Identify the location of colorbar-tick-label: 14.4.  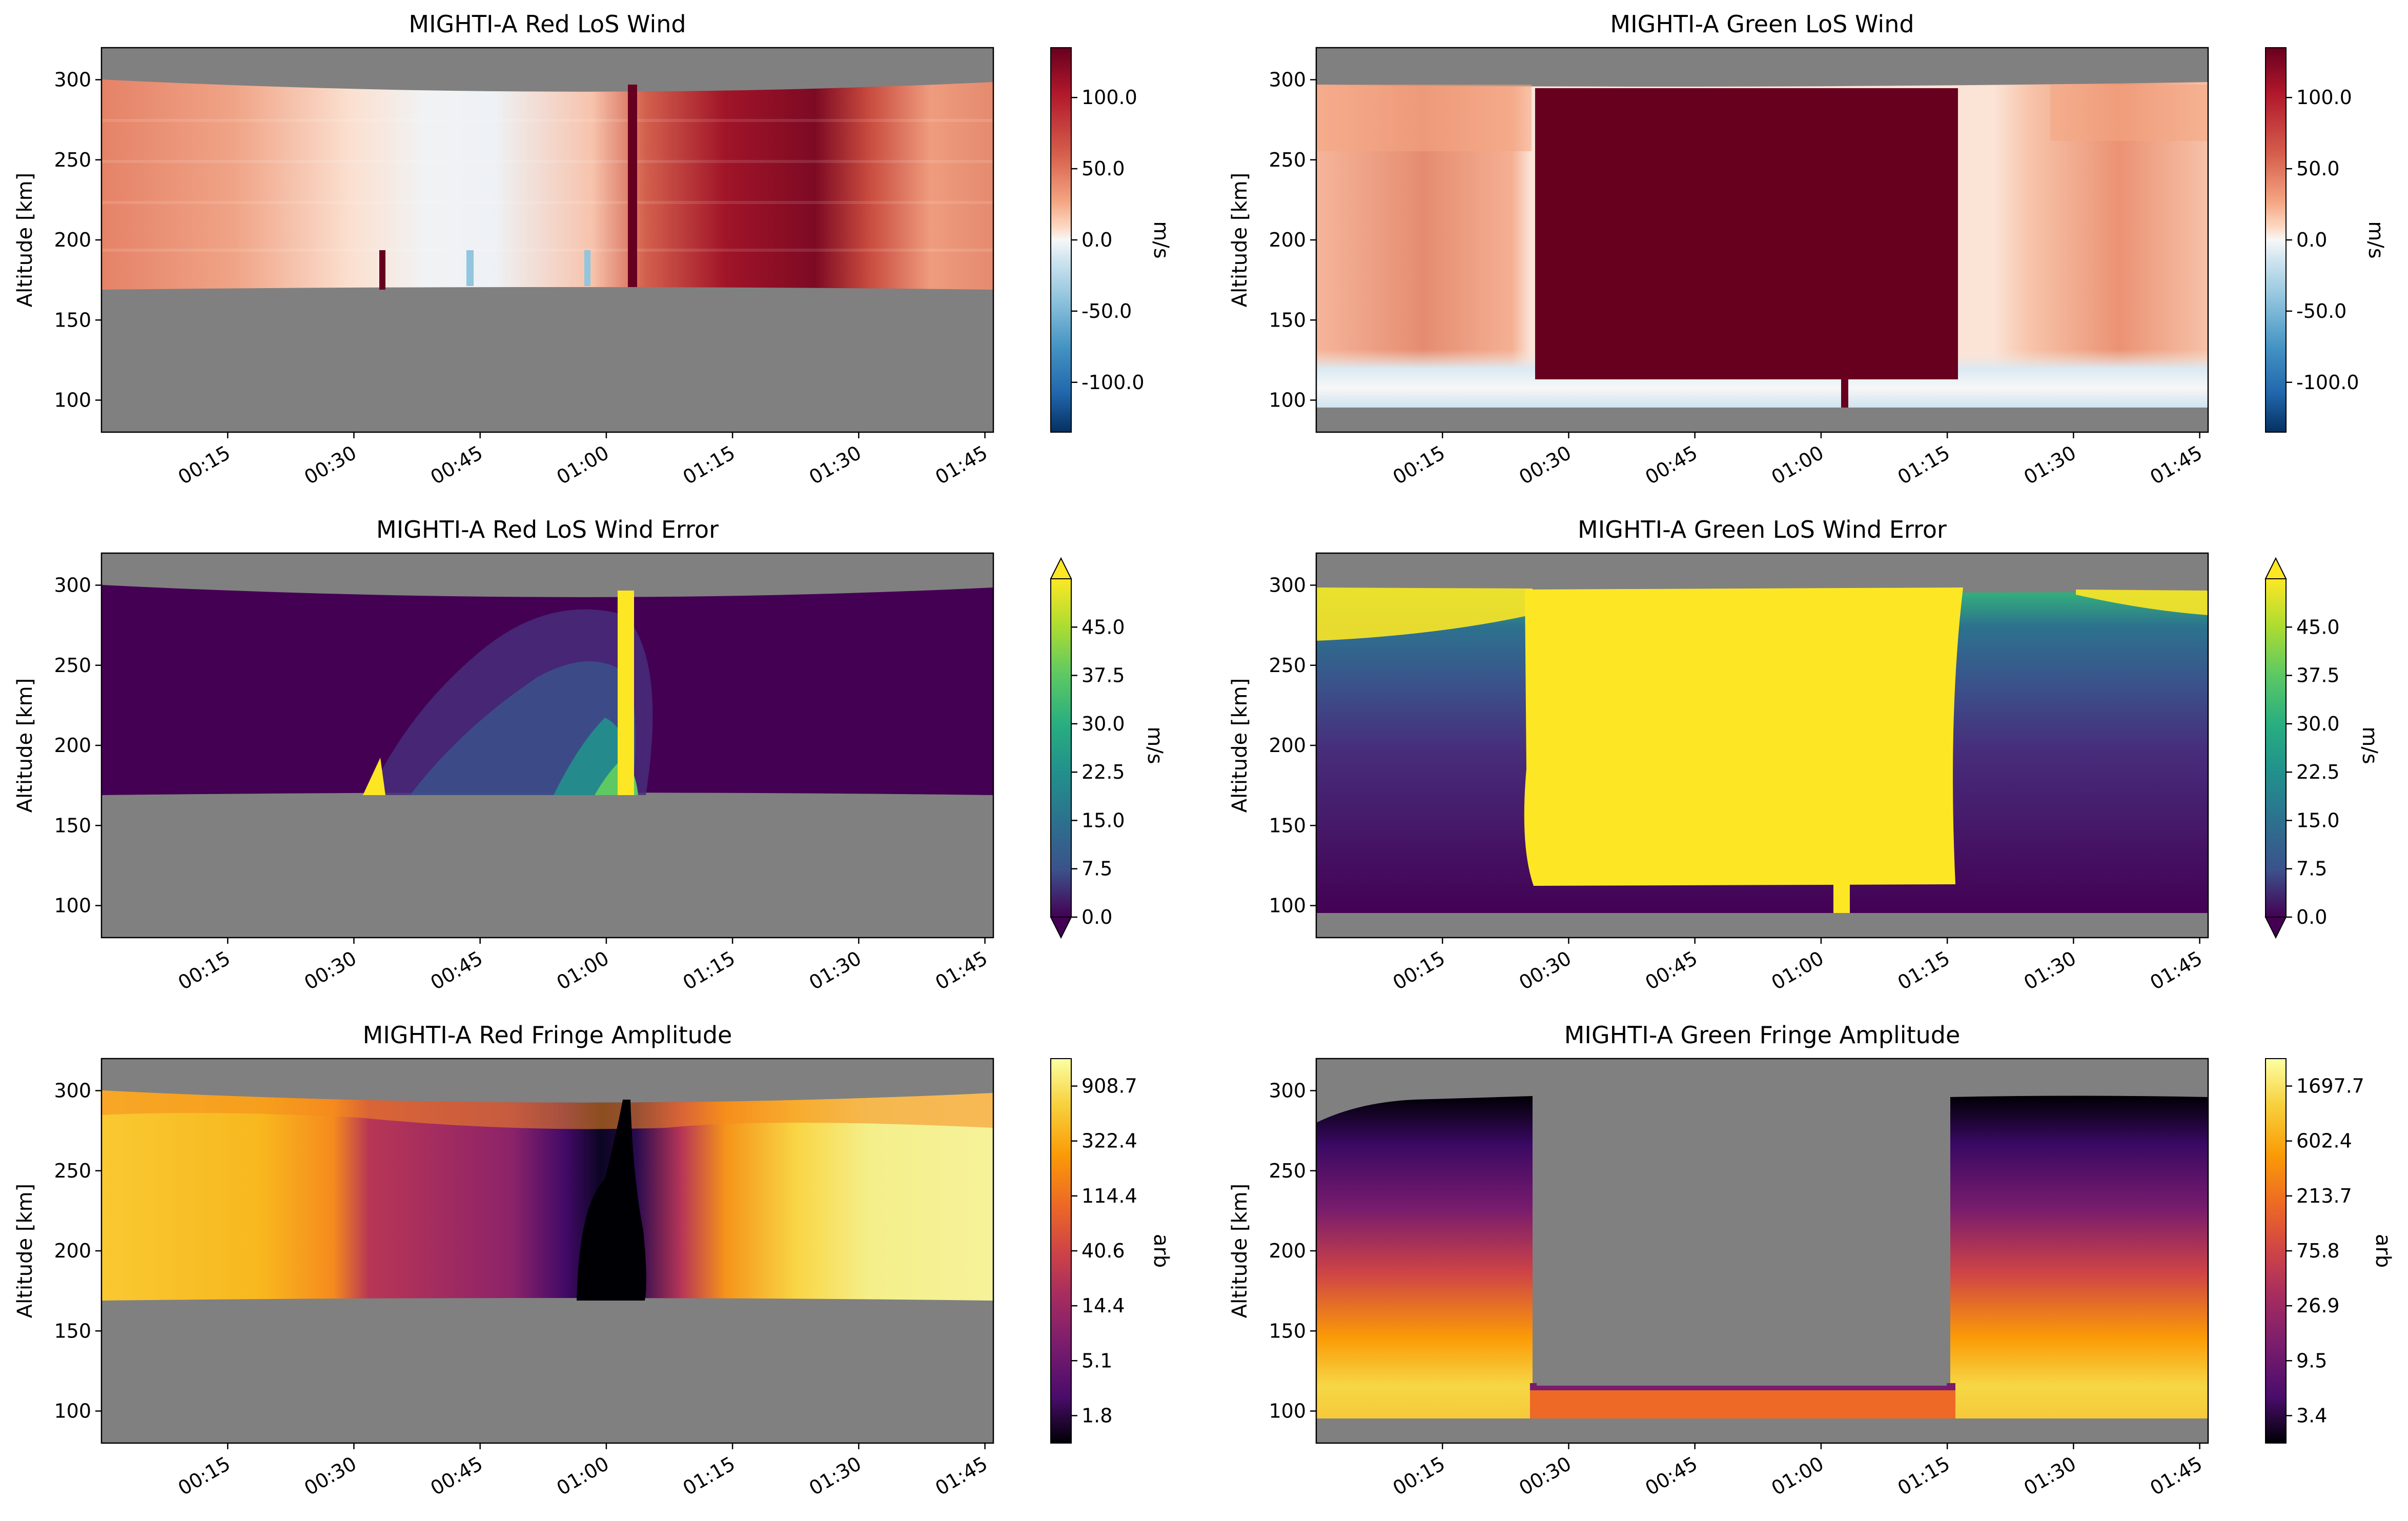
(1103, 1305).